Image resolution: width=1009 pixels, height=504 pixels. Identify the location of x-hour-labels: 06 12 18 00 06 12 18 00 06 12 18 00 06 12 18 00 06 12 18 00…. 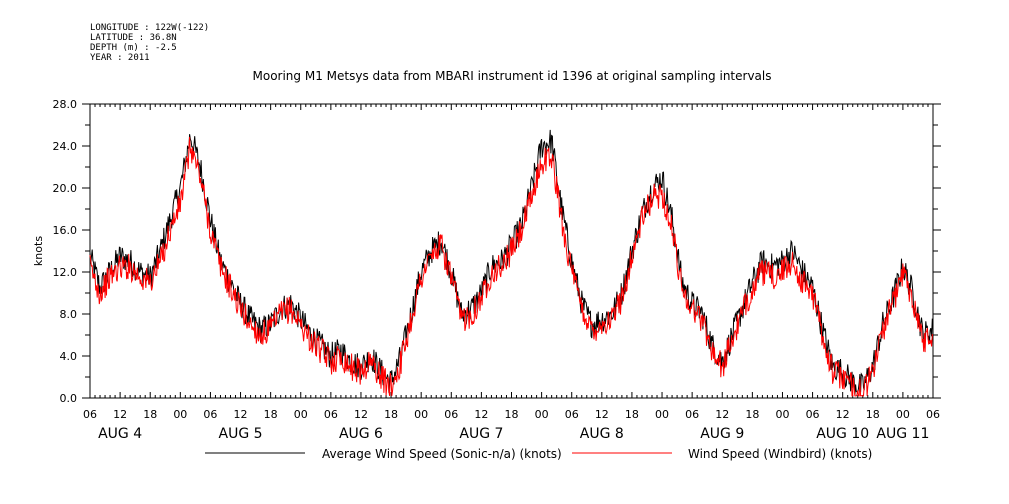
(511, 414).